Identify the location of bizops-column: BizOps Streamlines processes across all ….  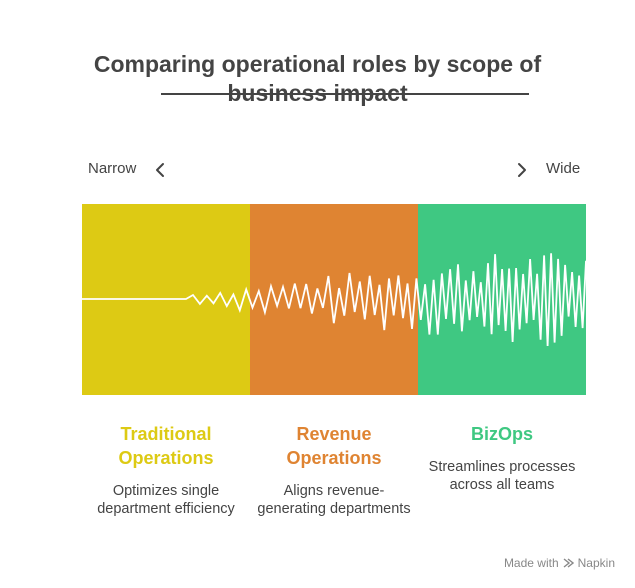
(502, 458).